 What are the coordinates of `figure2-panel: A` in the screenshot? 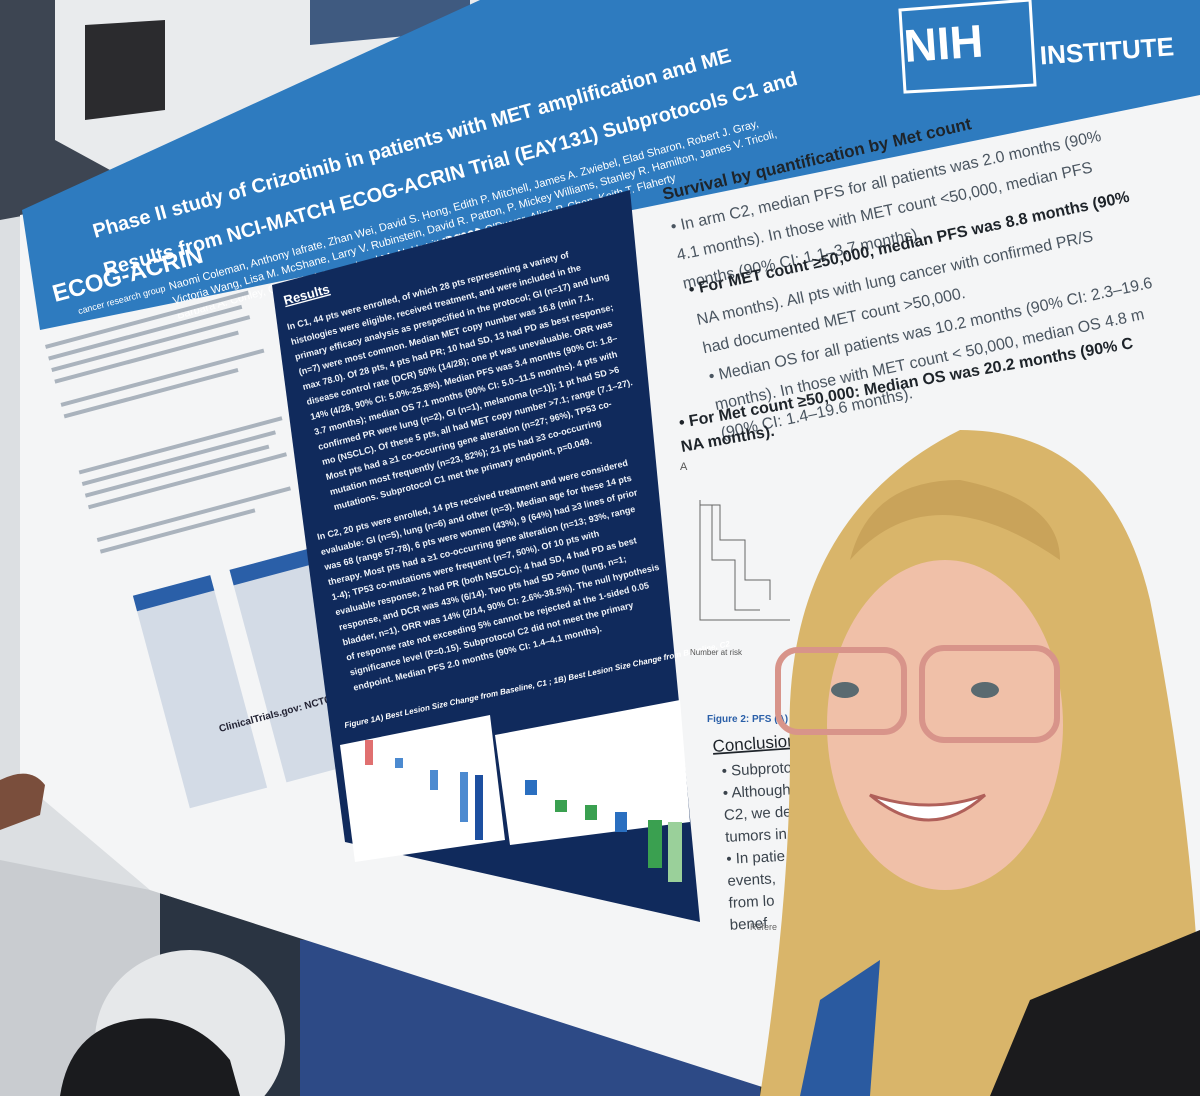 It's located at (684, 467).